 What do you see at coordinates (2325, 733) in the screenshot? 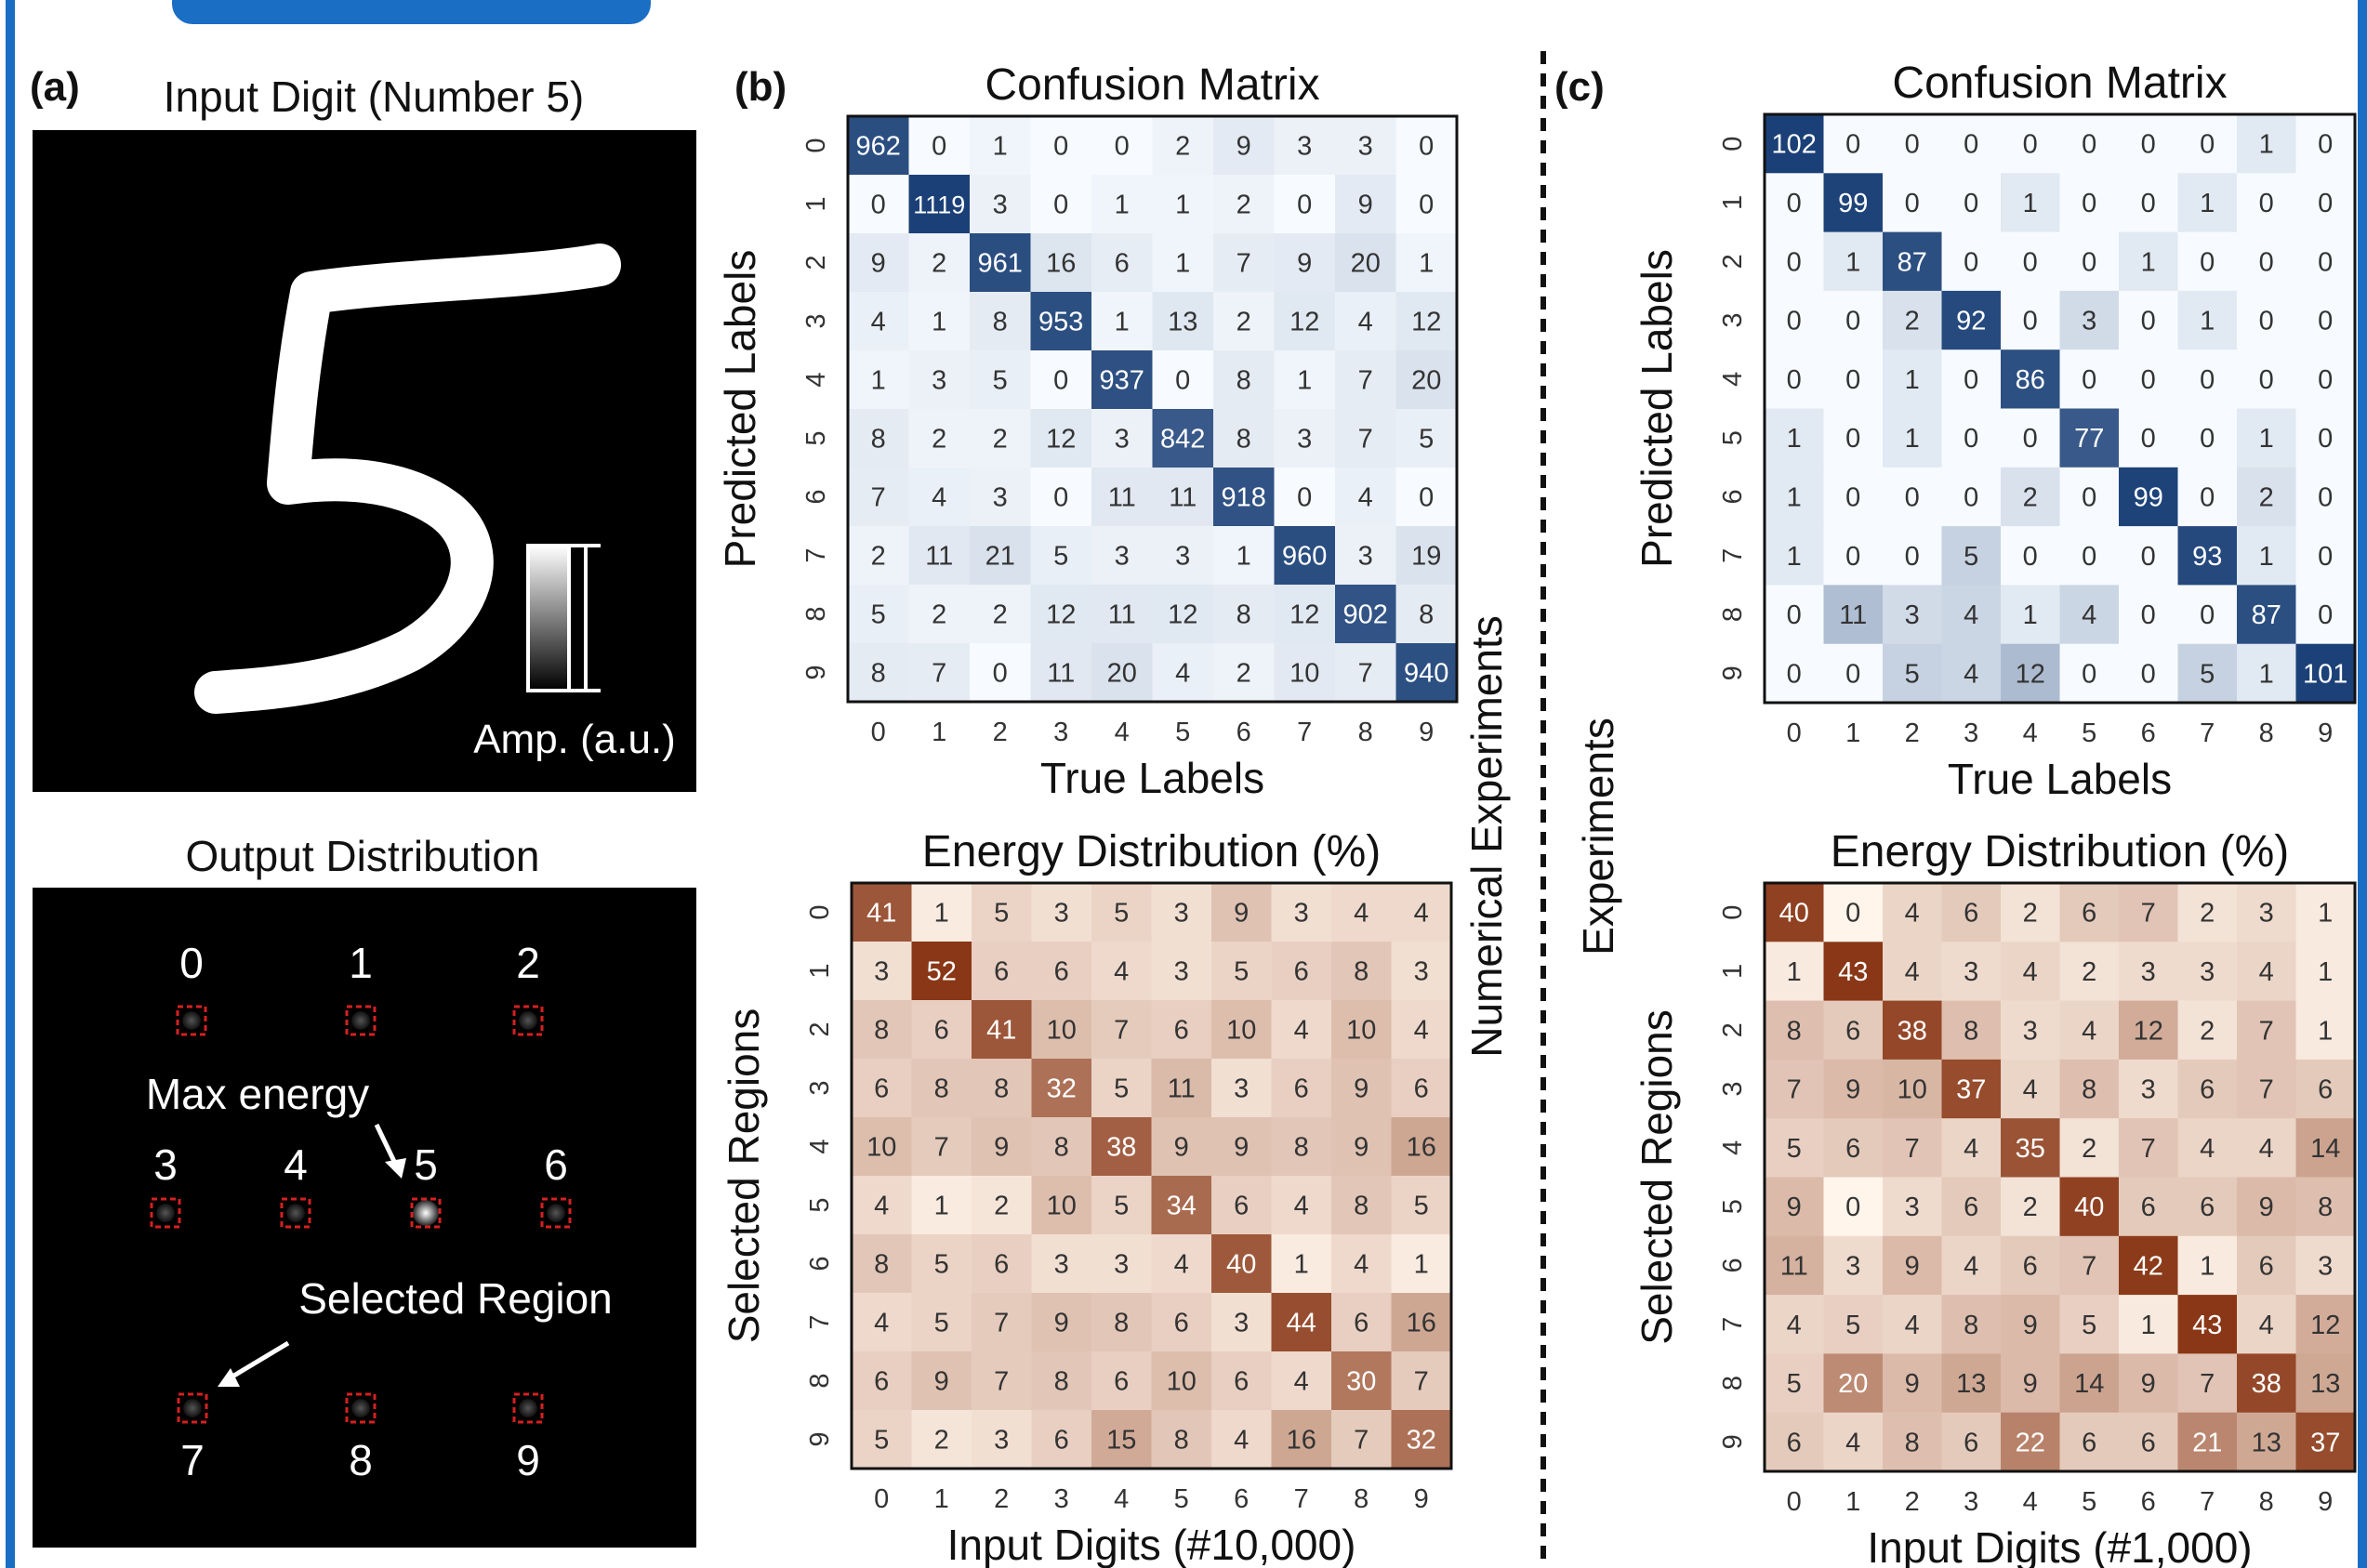
I see `x-tick-label: 9` at bounding box center [2325, 733].